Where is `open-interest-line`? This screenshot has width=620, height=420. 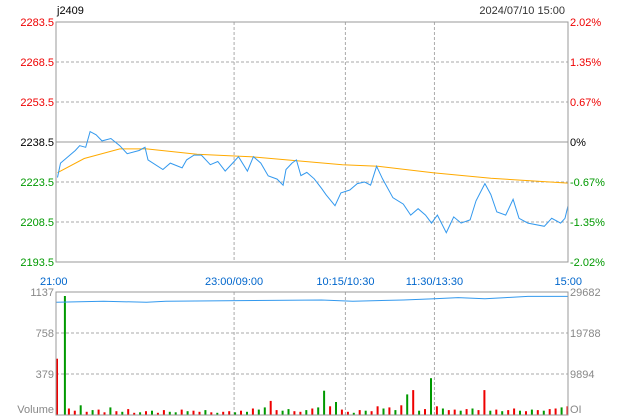
open-interest-line is located at coordinates (311, 299).